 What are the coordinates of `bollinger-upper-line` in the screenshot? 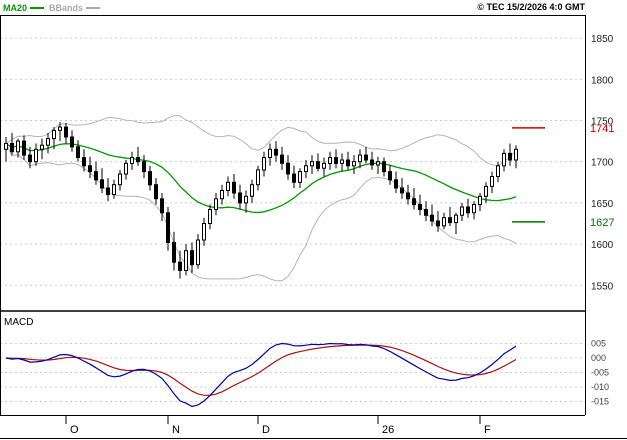 It's located at (261, 141).